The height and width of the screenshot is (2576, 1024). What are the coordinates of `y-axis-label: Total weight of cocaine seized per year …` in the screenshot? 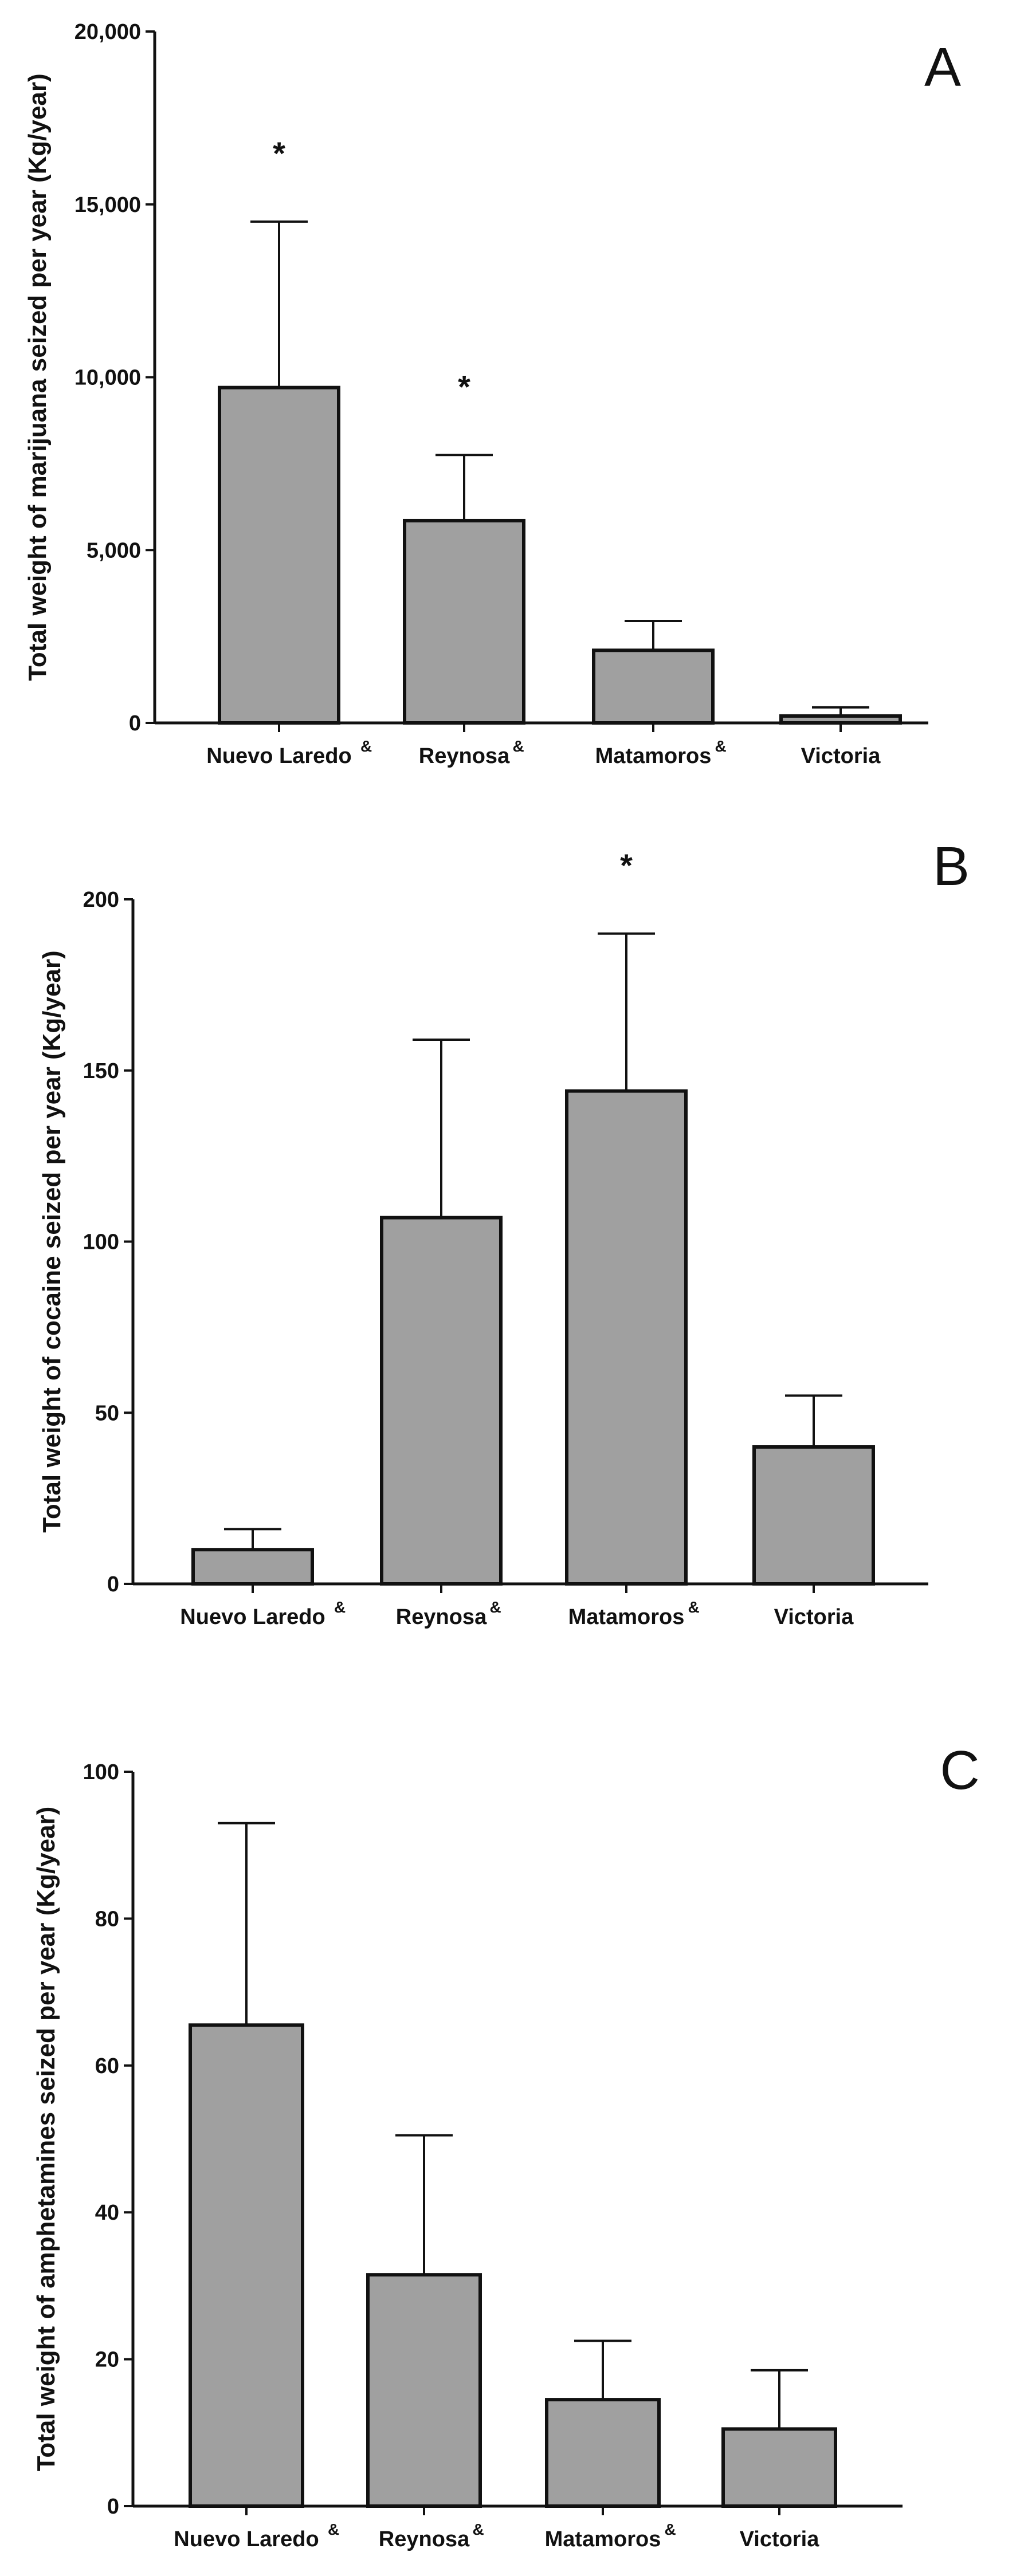 It's located at (52, 1241).